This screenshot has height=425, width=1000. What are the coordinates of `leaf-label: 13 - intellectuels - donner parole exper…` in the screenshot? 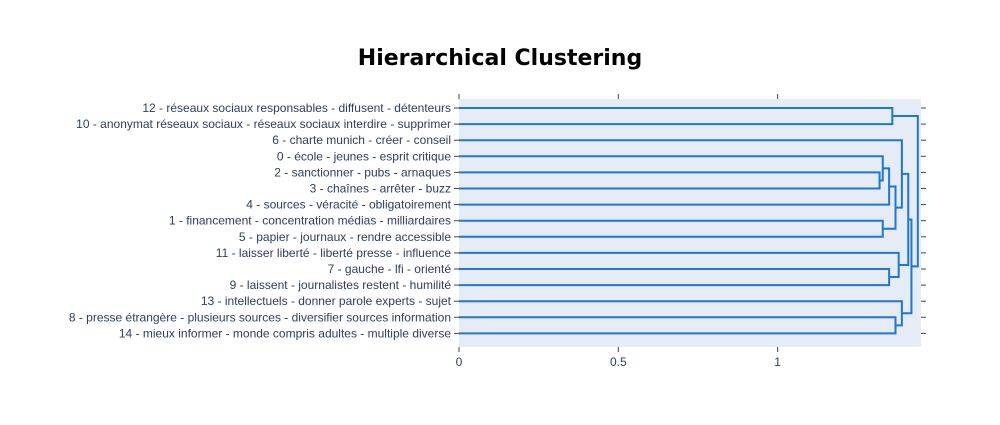 It's located at (326, 301).